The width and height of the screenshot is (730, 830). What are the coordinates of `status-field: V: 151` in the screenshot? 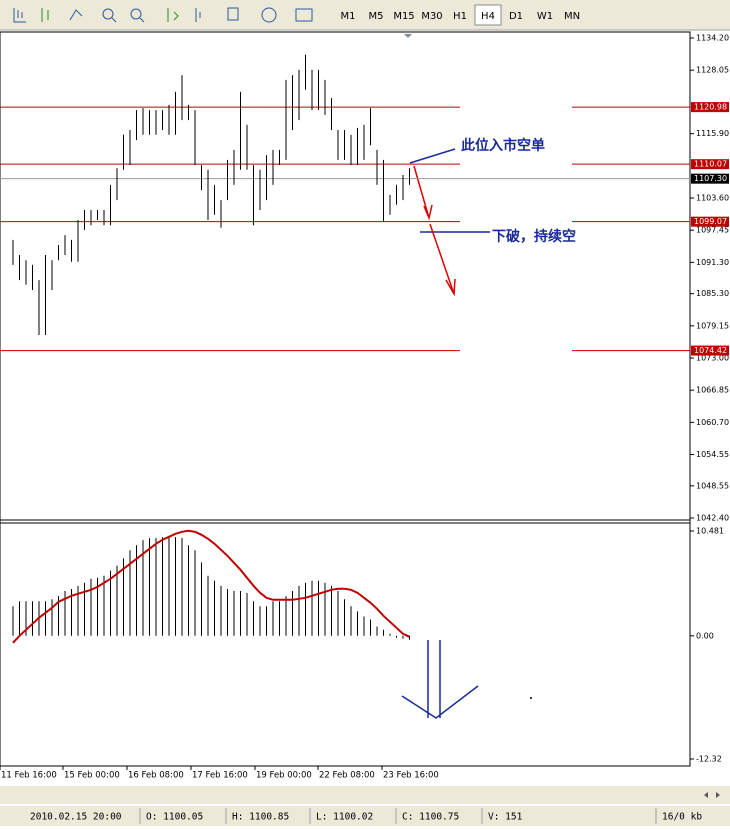 It's located at (505, 817).